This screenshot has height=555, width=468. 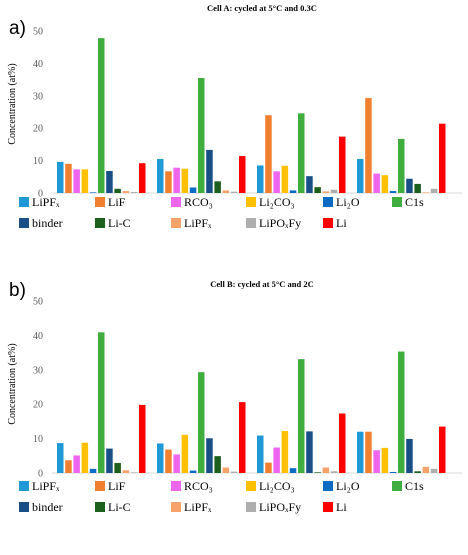 What do you see at coordinates (226, 191) in the screenshot?
I see `bar-a-s8-g1` at bounding box center [226, 191].